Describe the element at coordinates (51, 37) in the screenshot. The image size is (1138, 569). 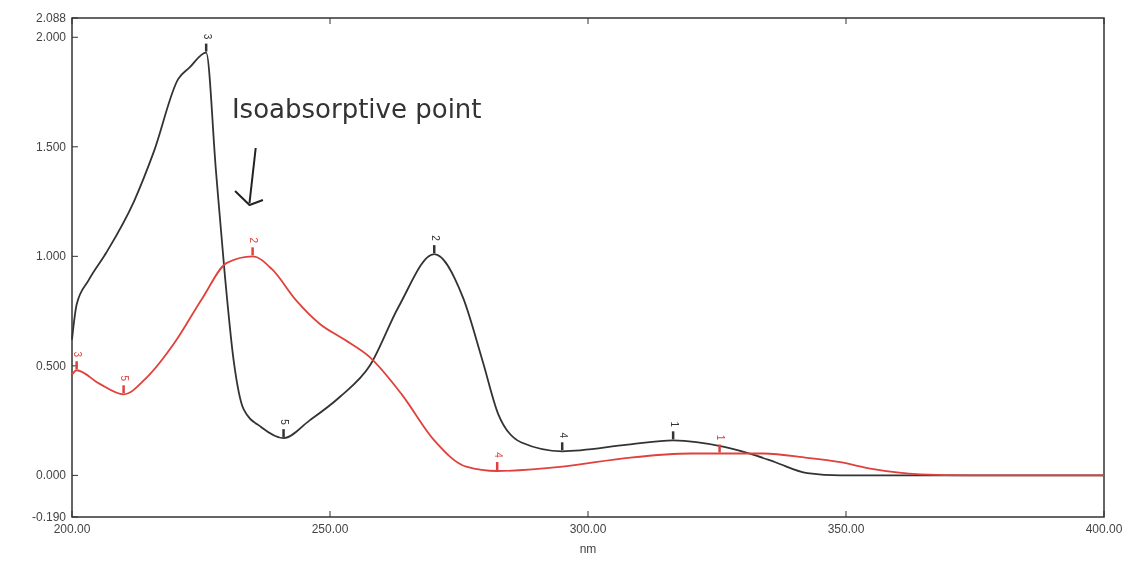
I see `y-tick-label: 2.000` at that location.